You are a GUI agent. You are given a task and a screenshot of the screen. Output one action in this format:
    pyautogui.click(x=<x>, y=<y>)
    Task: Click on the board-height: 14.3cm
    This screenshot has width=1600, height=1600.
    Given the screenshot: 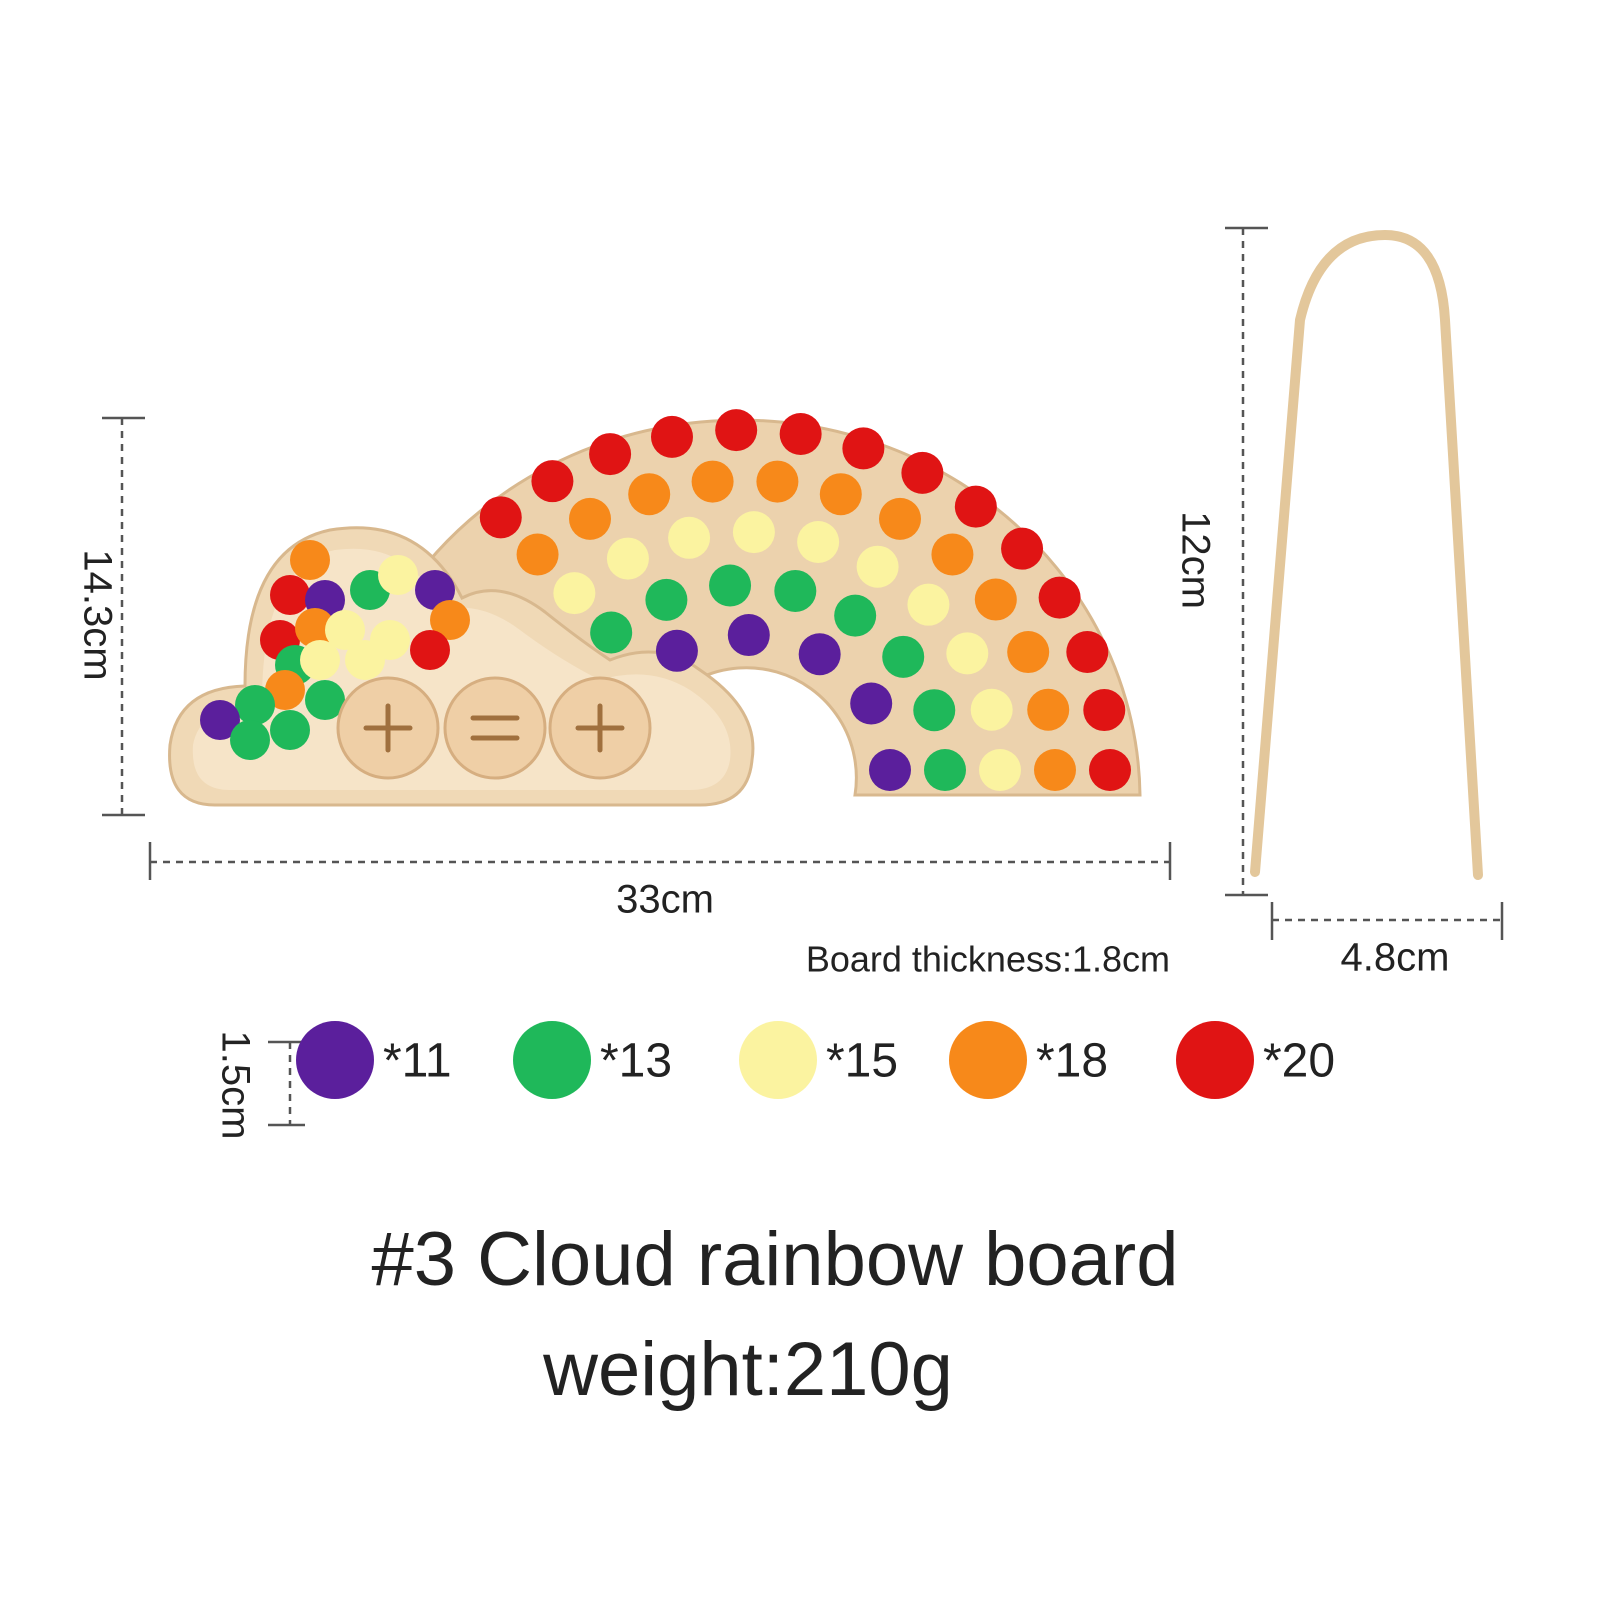 What is the action you would take?
    pyautogui.click(x=97, y=614)
    